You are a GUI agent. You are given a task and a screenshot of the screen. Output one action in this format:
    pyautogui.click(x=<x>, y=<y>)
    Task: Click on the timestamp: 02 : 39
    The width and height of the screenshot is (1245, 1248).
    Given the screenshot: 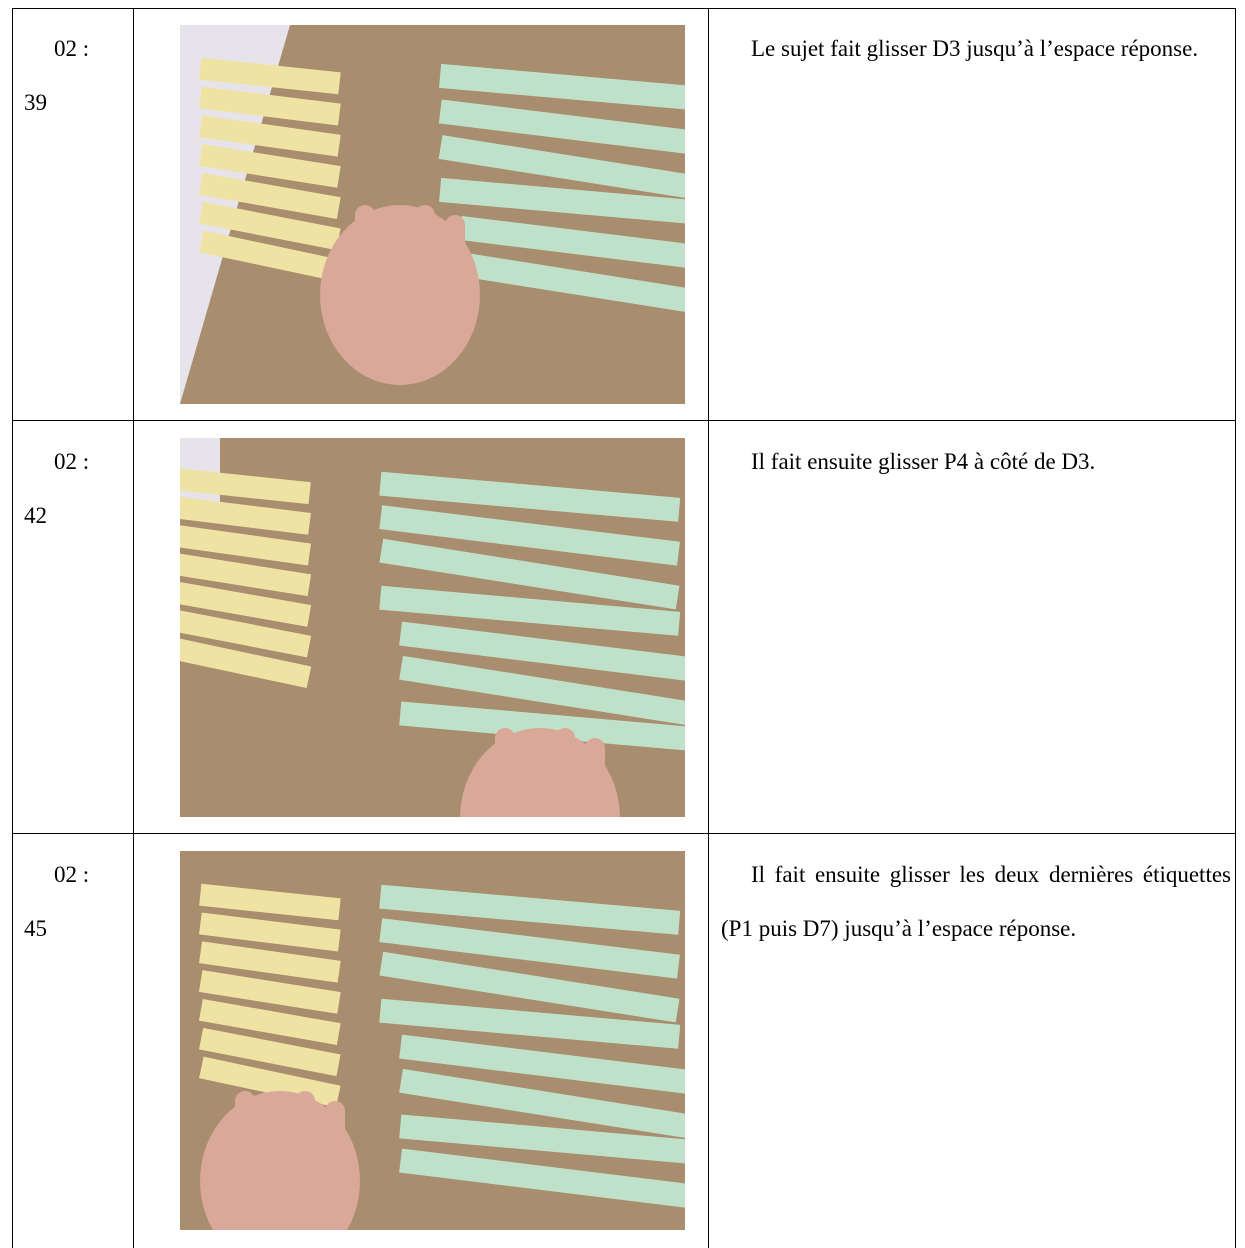 What is the action you would take?
    pyautogui.click(x=57, y=75)
    